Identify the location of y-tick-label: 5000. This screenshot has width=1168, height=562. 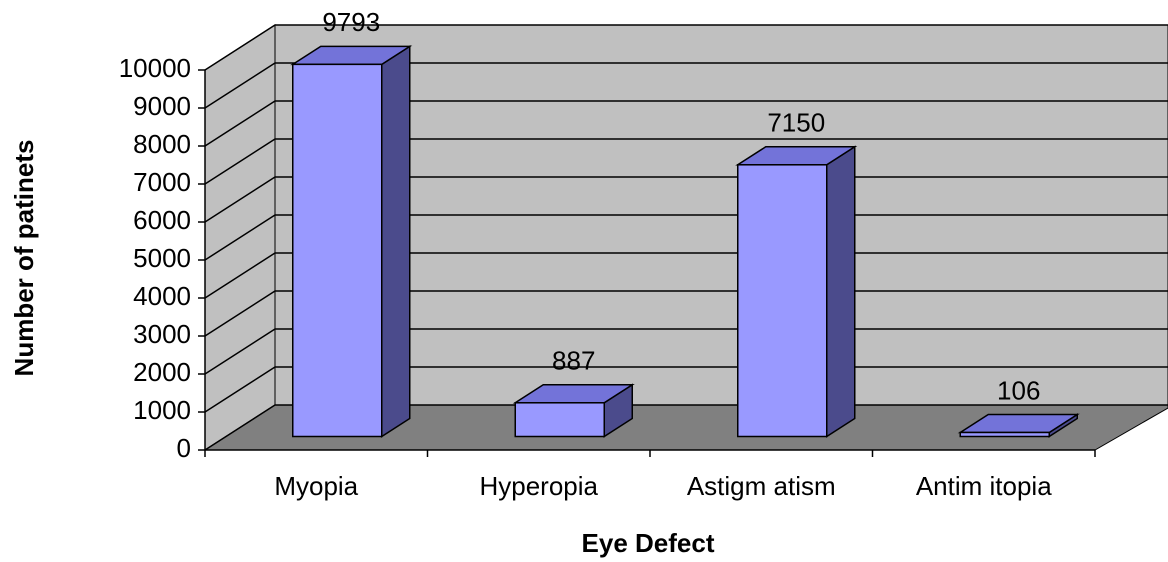
(162, 258).